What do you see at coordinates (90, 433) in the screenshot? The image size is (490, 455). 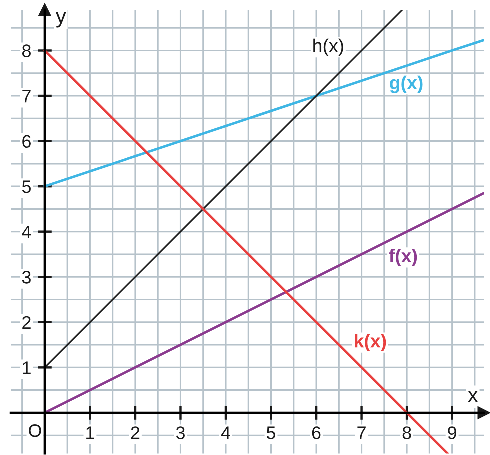 I see `x-tick-label: 1` at bounding box center [90, 433].